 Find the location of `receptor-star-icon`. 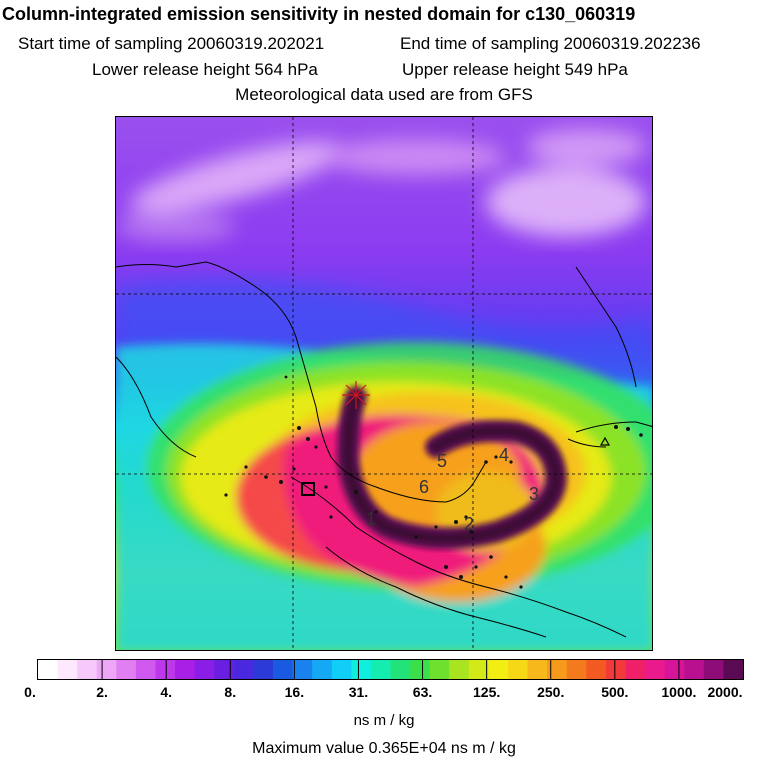

receptor-star-icon is located at coordinates (356, 395).